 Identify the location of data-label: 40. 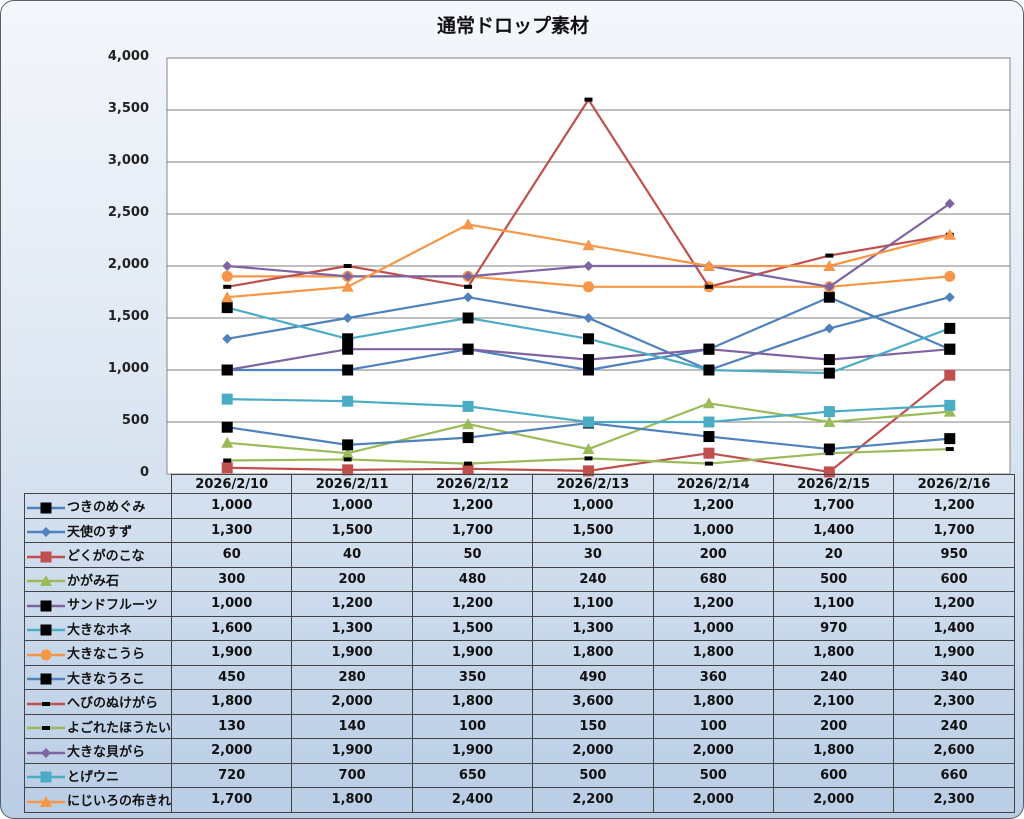
(352, 555).